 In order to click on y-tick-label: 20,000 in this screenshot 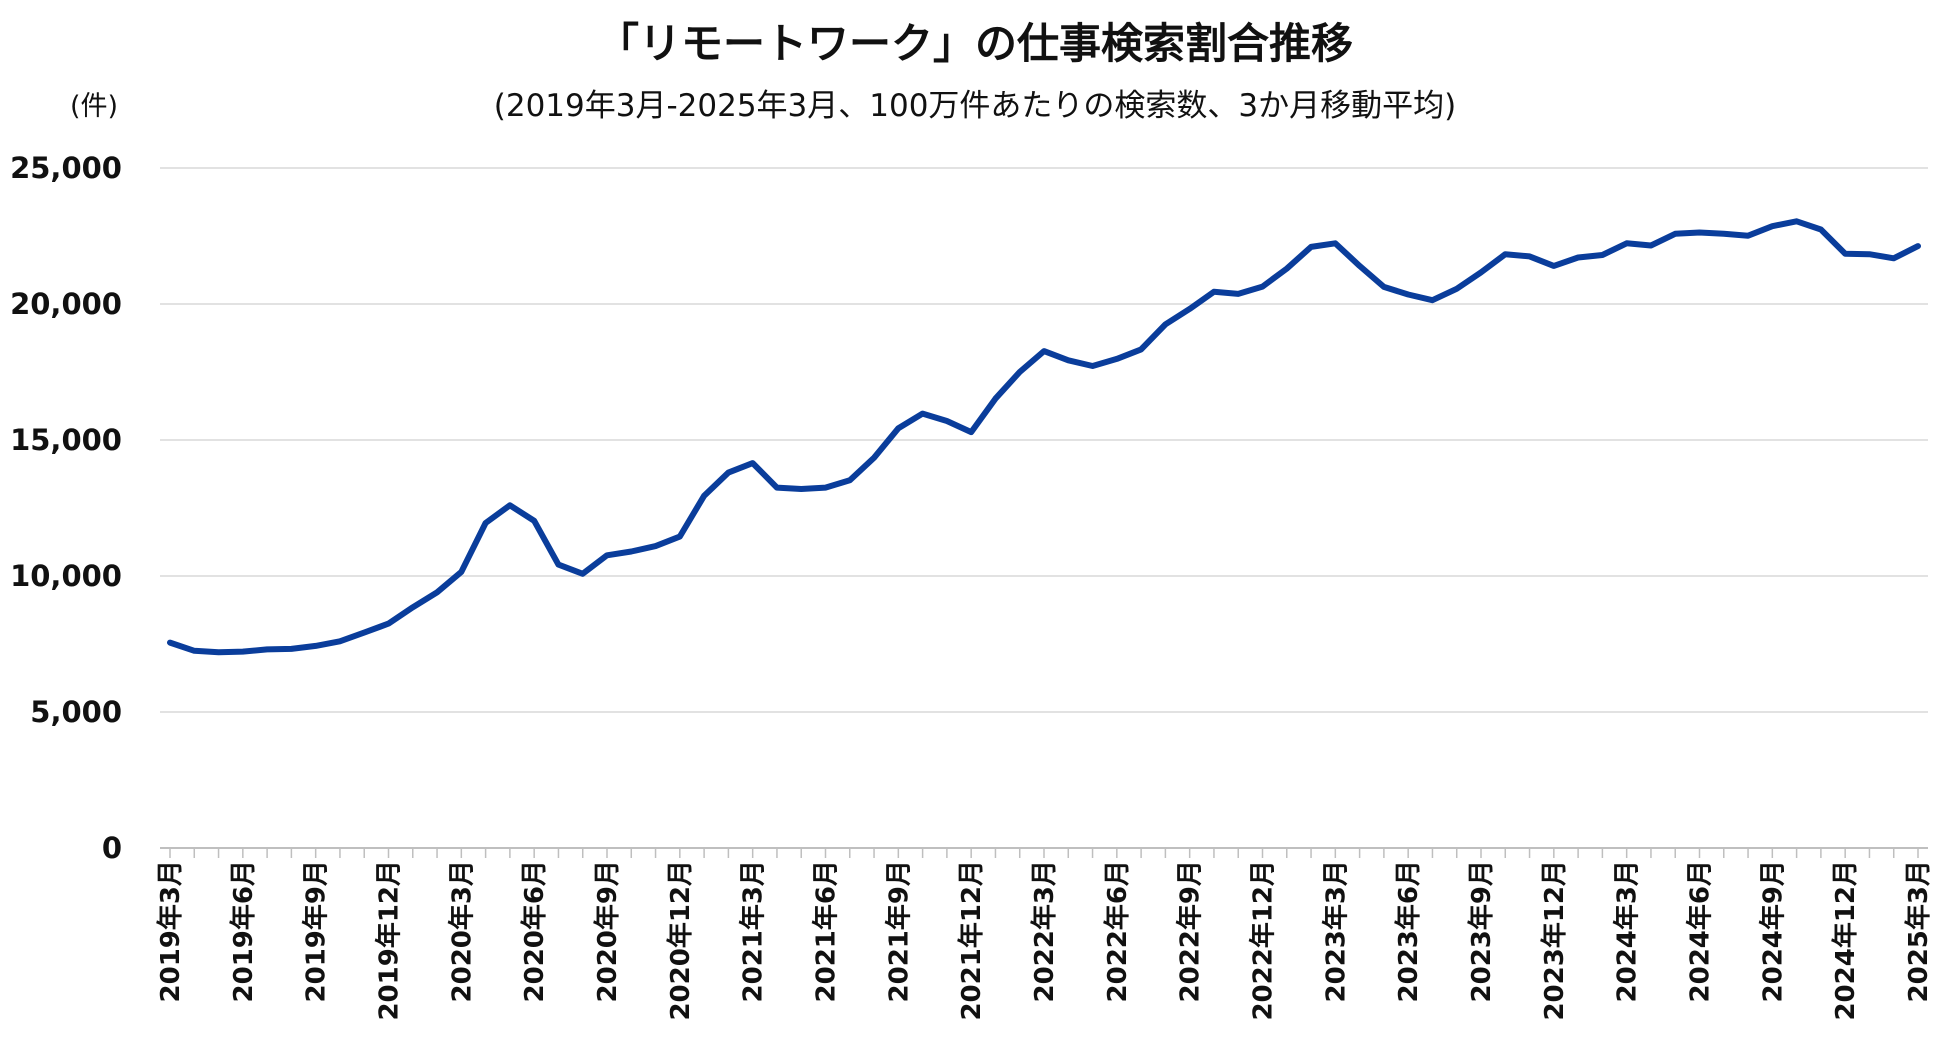, I will do `click(66, 304)`.